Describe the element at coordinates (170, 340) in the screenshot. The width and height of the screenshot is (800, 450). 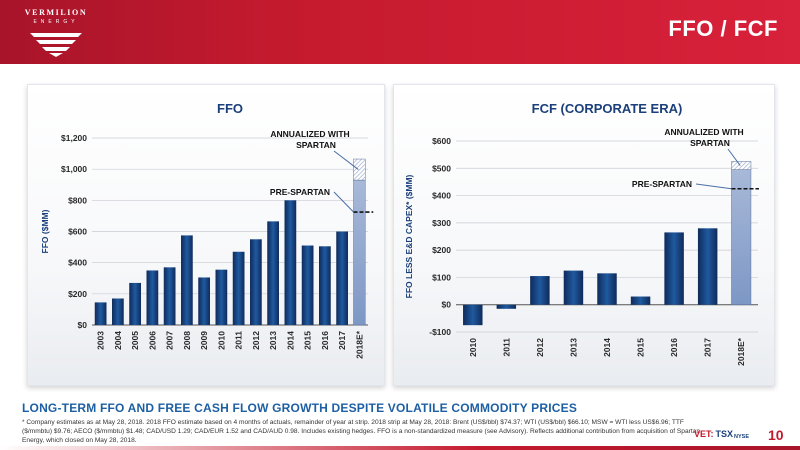
I see `x-tick-label: 2007` at that location.